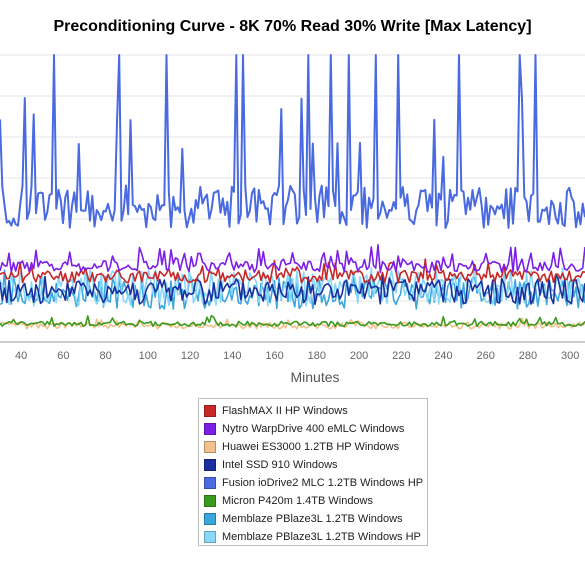 This screenshot has height=568, width=585. I want to click on legend-item: Fusion ioDrive2 MLC 1.2TB Windows HP, so click(315, 483).